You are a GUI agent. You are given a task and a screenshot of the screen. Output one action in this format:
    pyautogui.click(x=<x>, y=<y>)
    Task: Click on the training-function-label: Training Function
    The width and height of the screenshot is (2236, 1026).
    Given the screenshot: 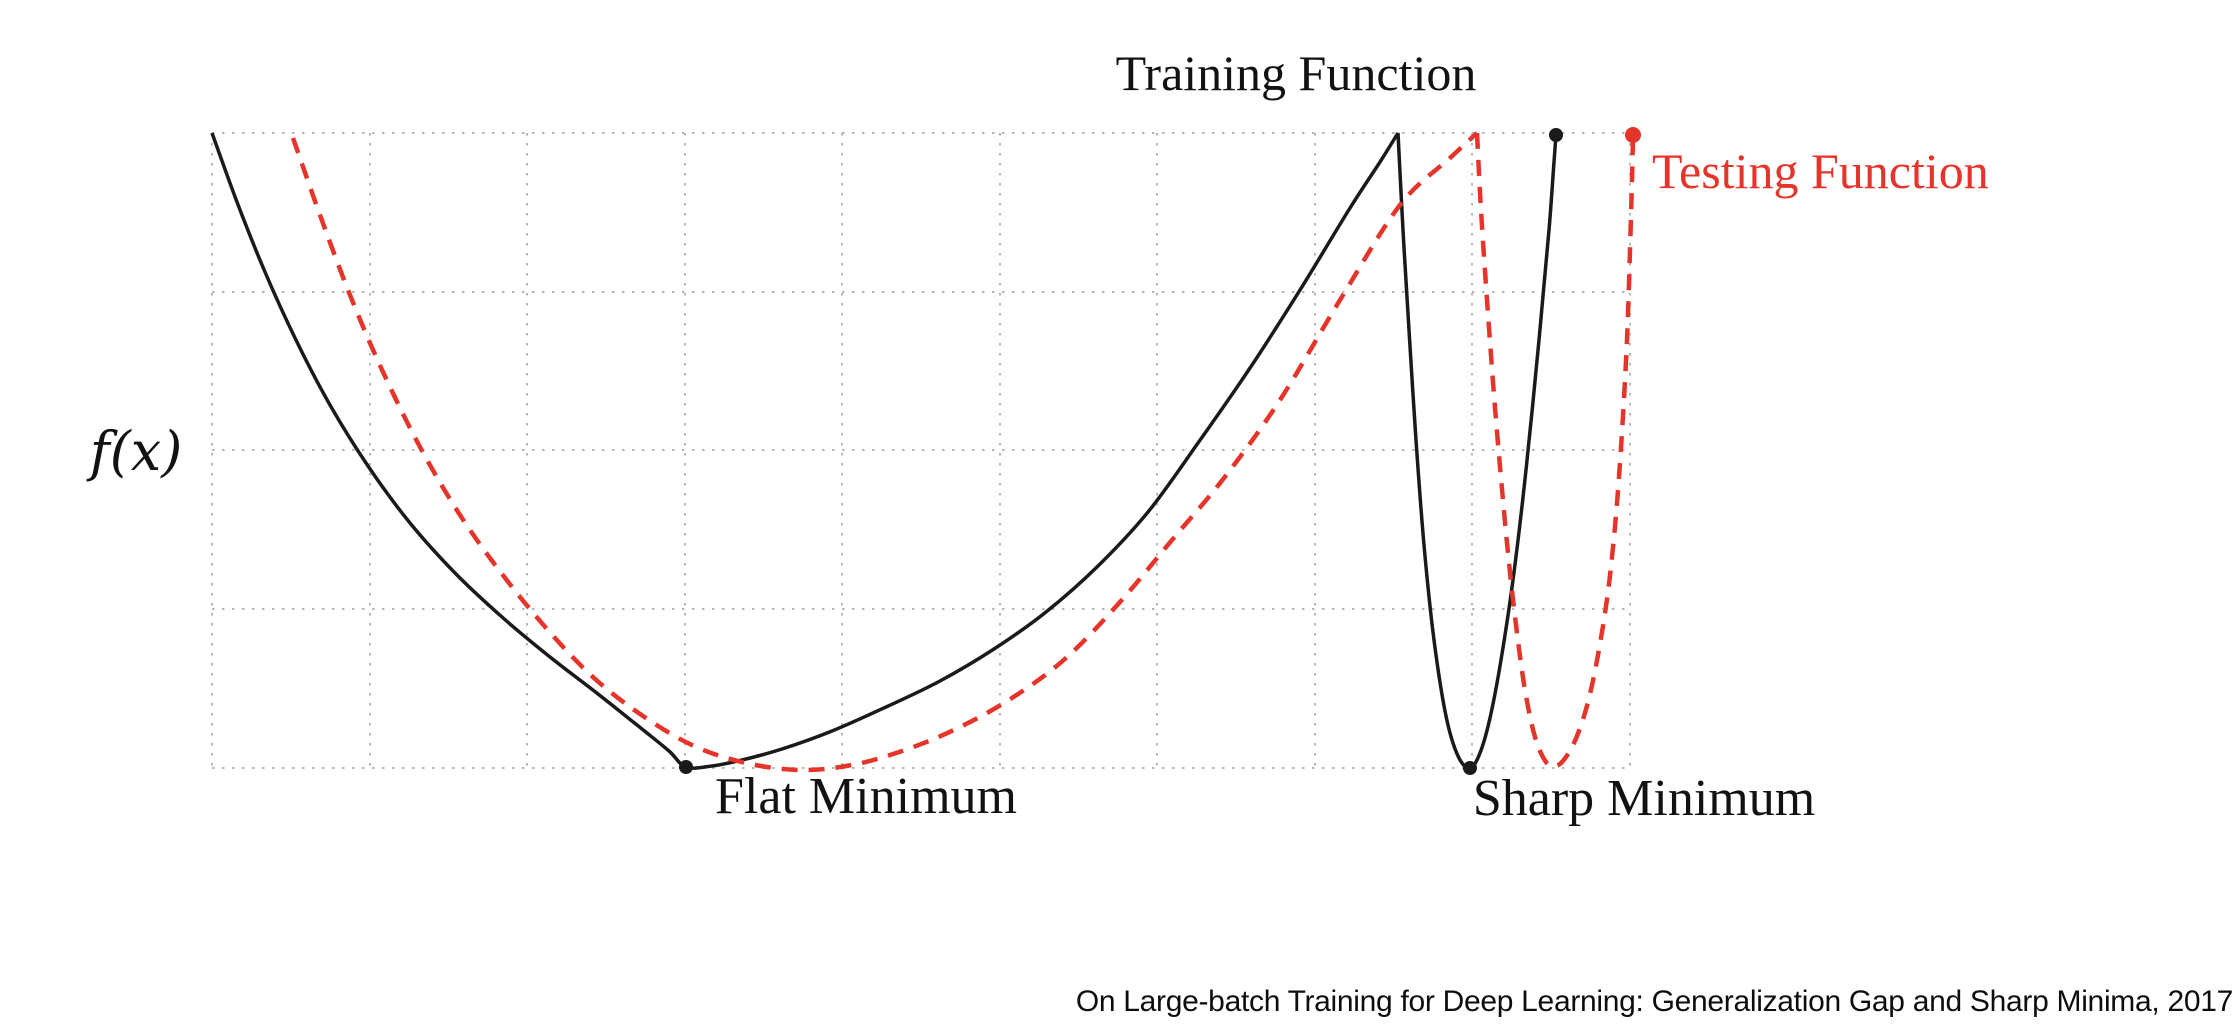 What is the action you would take?
    pyautogui.click(x=1296, y=73)
    